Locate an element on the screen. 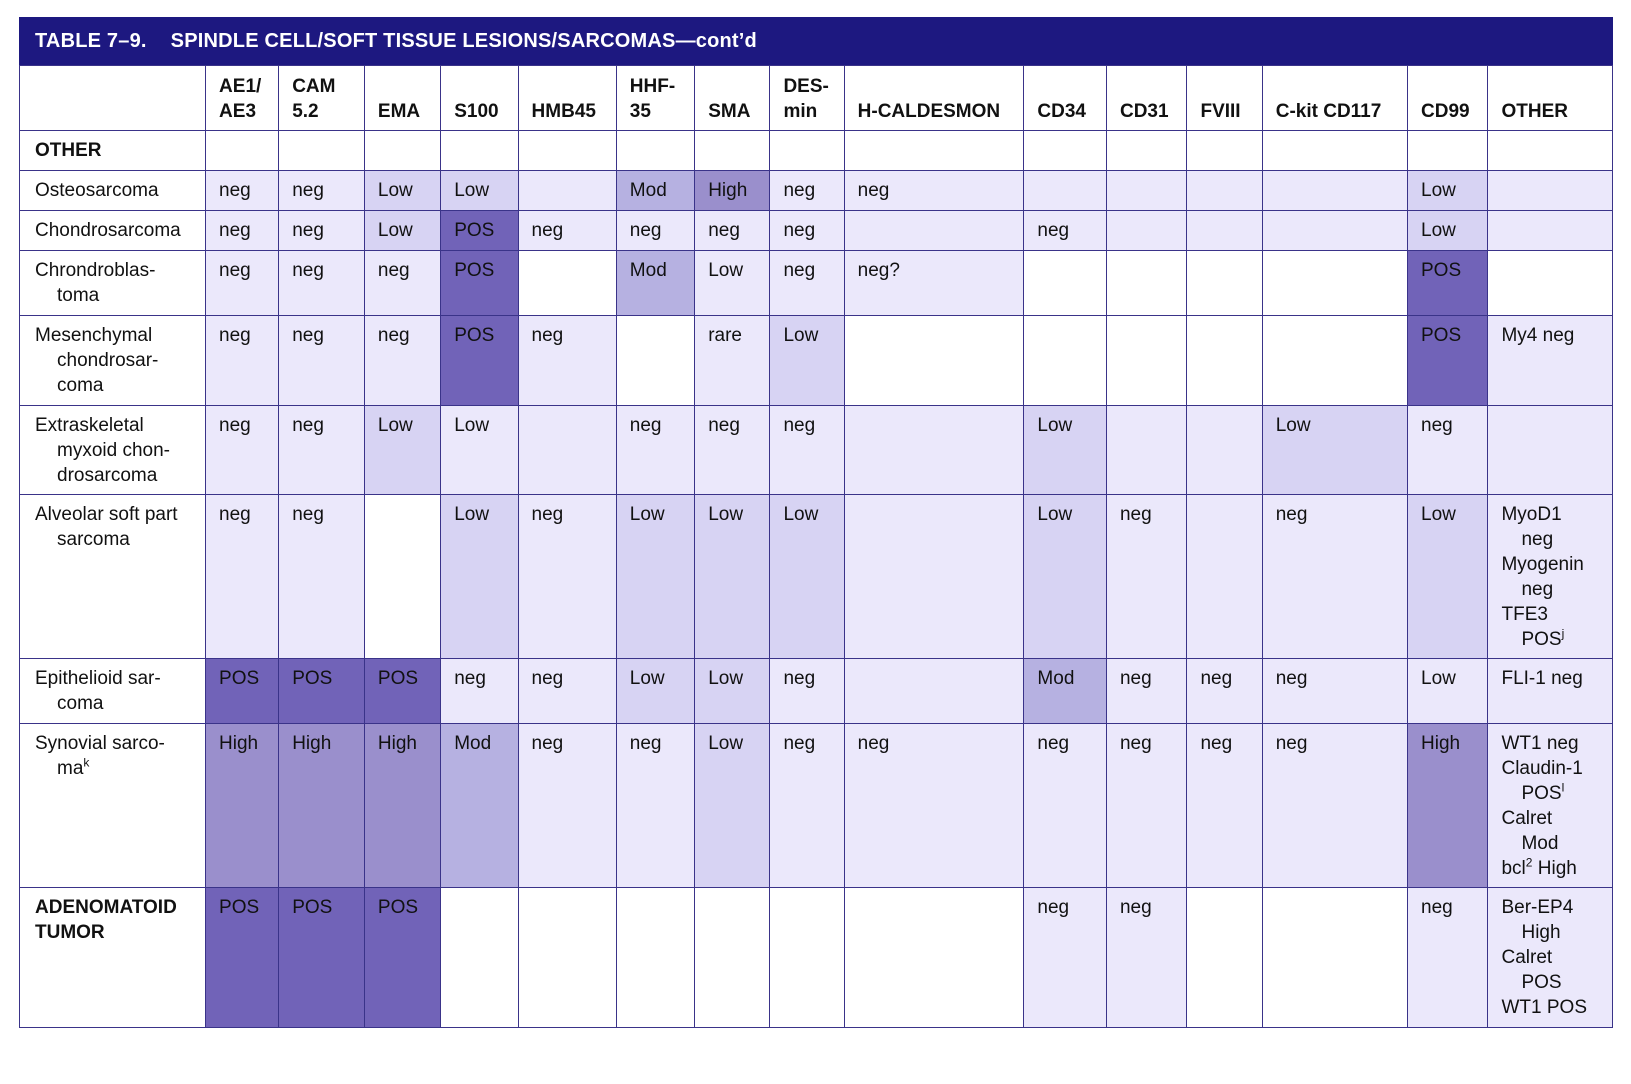 The image size is (1631, 1084). other-marker-text: WT1 neg is located at coordinates (1540, 743).